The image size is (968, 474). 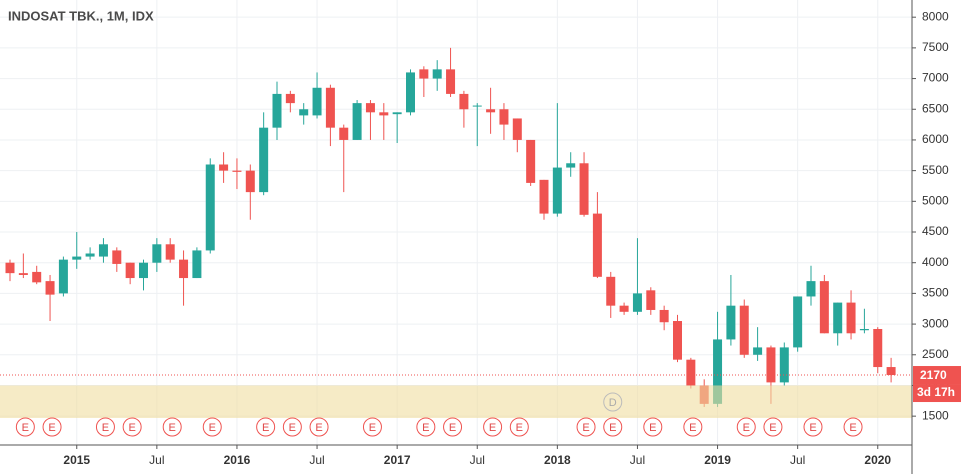 What do you see at coordinates (935, 78) in the screenshot?
I see `y-tick-label: 7000` at bounding box center [935, 78].